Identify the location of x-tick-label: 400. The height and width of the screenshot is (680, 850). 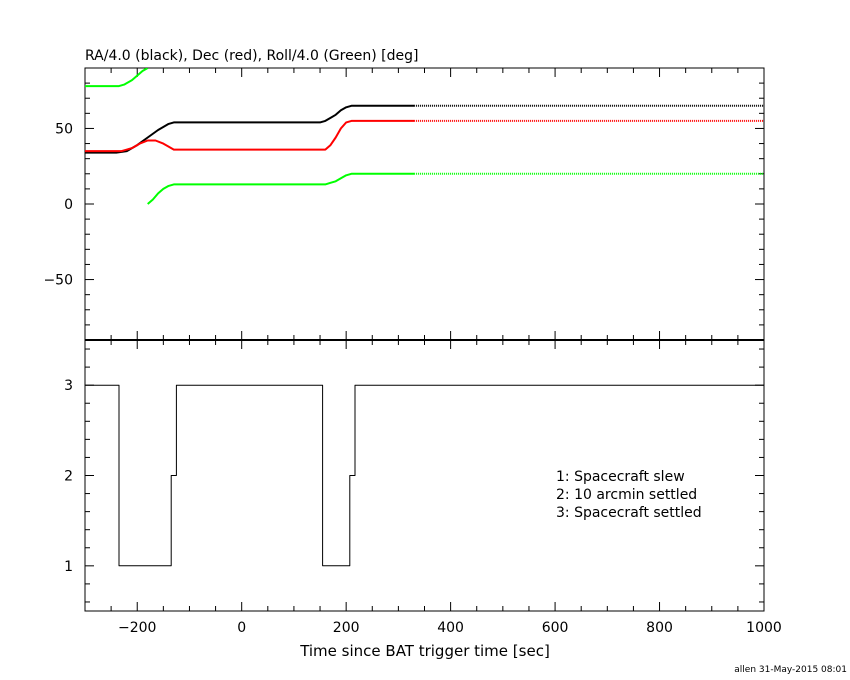
(450, 628).